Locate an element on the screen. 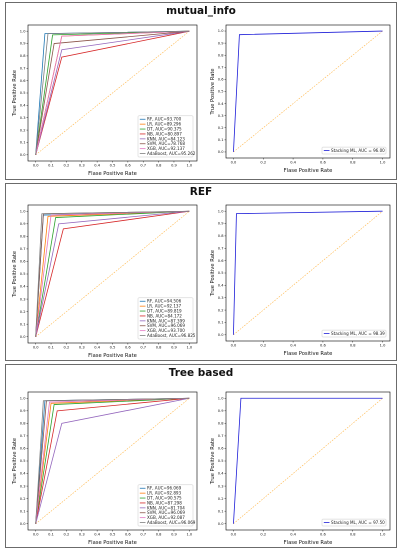 This screenshot has height=550, width=402. legend-entry: DT, AUC=90.375 is located at coordinates (164, 128).